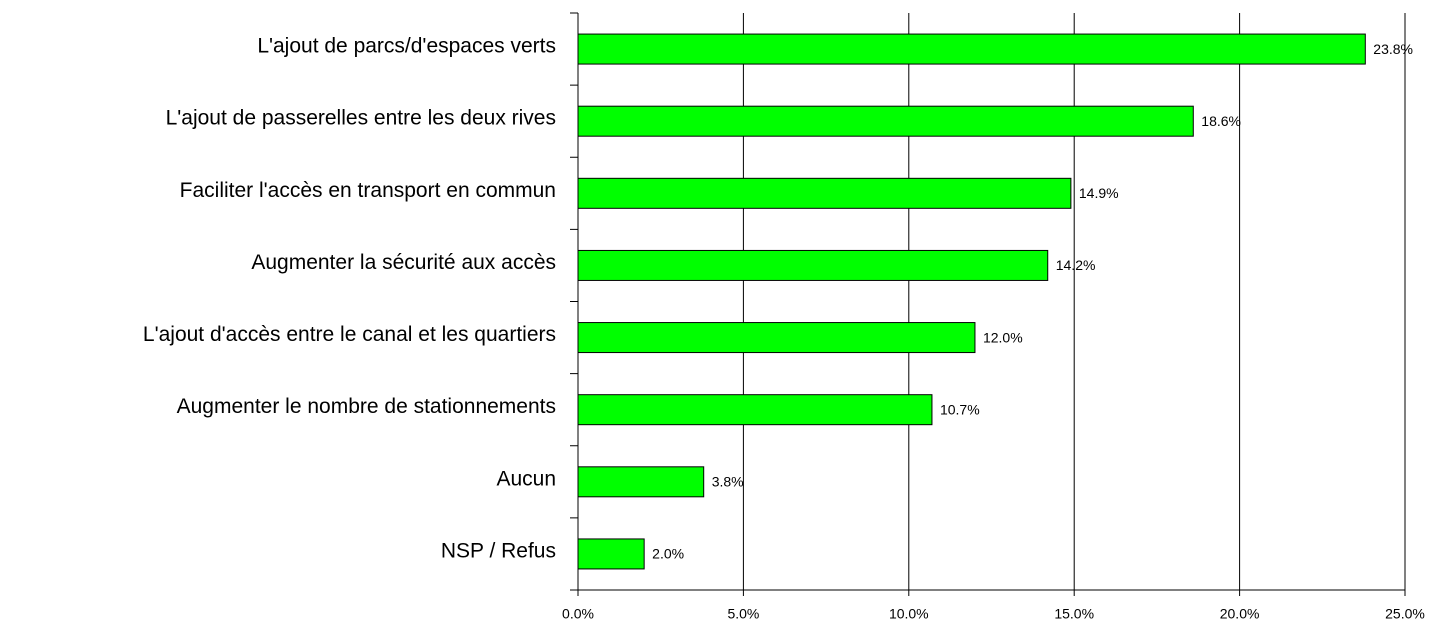 The width and height of the screenshot is (1438, 625). I want to click on x-tick-label: 5.0%, so click(743, 614).